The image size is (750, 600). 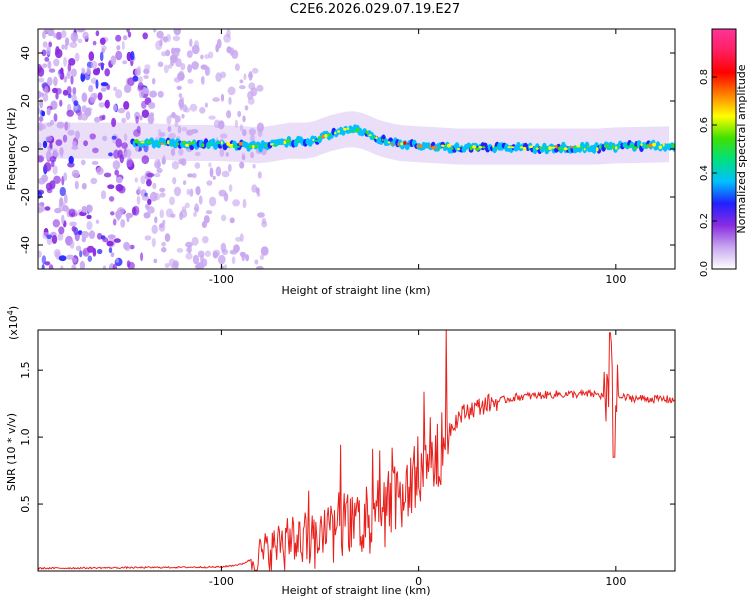 What do you see at coordinates (11, 149) in the screenshot?
I see `spectrogram-y-axis-label: Frequency (Hz)` at bounding box center [11, 149].